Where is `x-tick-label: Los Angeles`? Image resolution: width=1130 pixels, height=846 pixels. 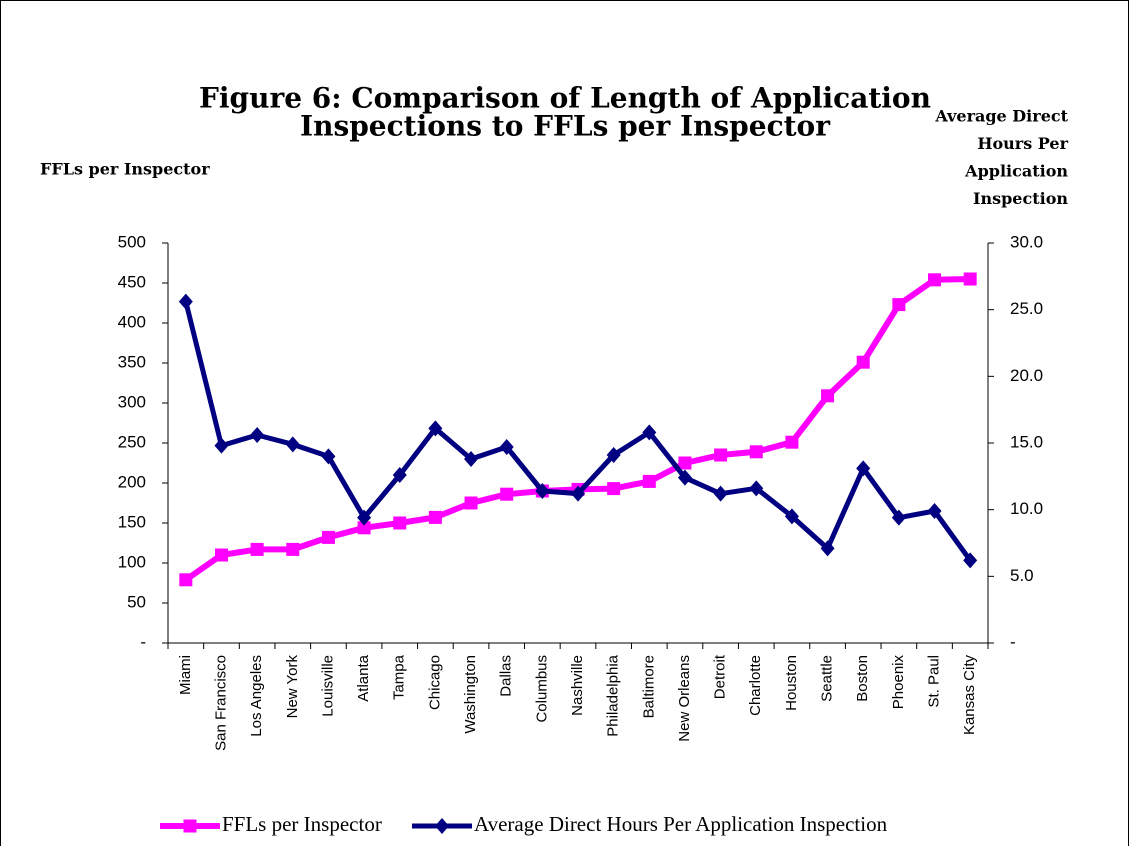 x-tick-label: Los Angeles is located at coordinates (256, 696).